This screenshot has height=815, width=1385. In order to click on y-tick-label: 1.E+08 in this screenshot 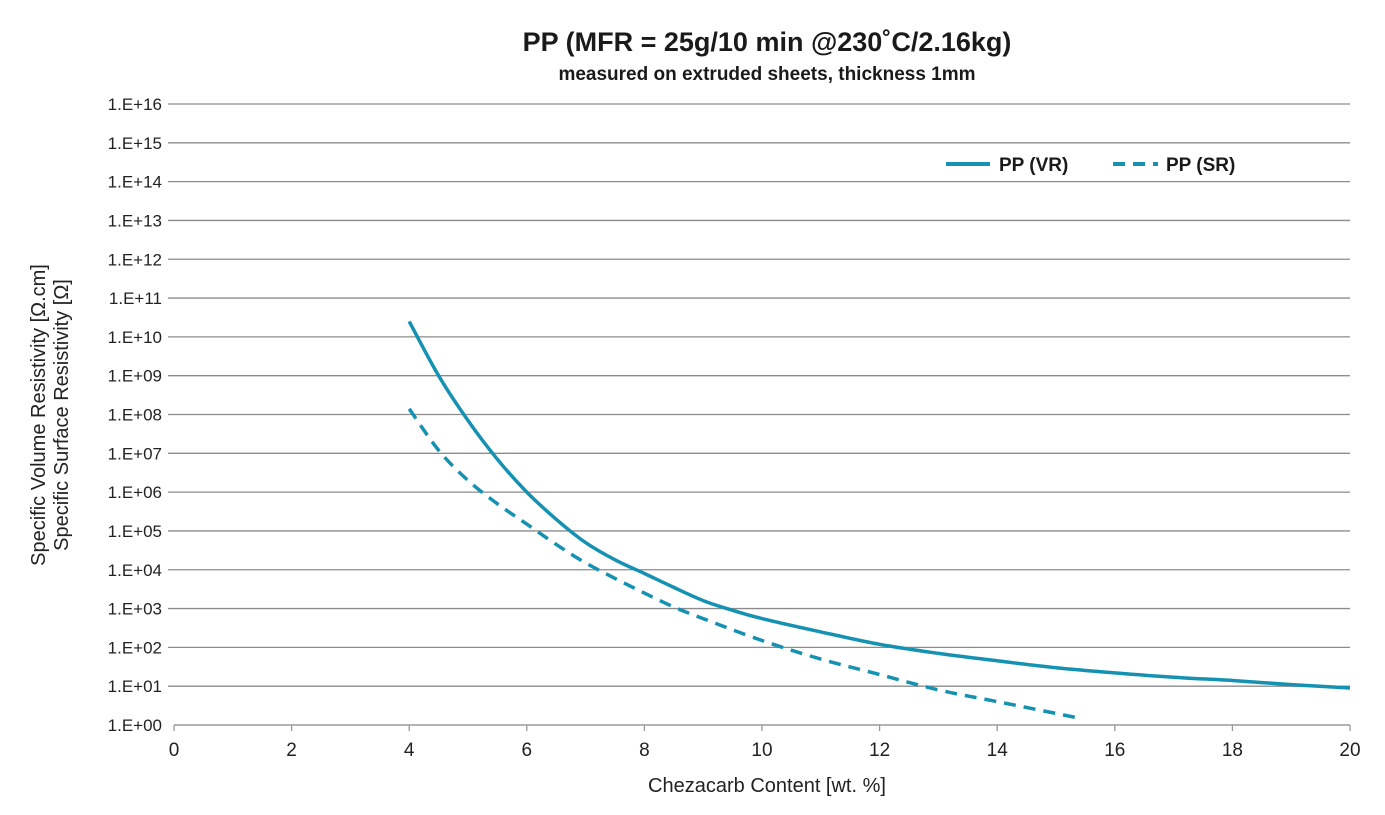, I will do `click(135, 415)`.